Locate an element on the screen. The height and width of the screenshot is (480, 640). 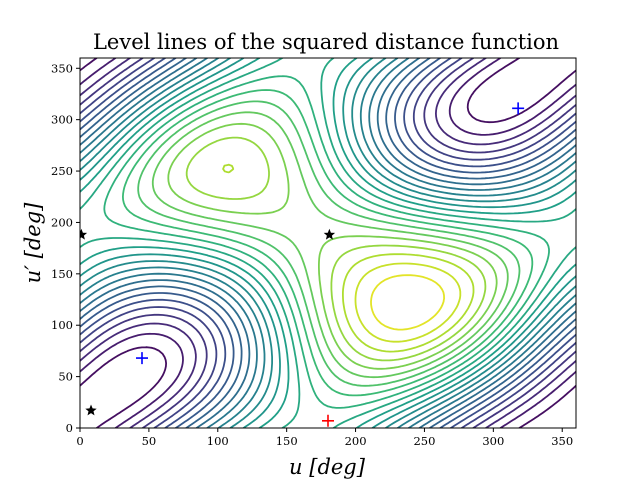
x-tick-label: 50 is located at coordinates (149, 441).